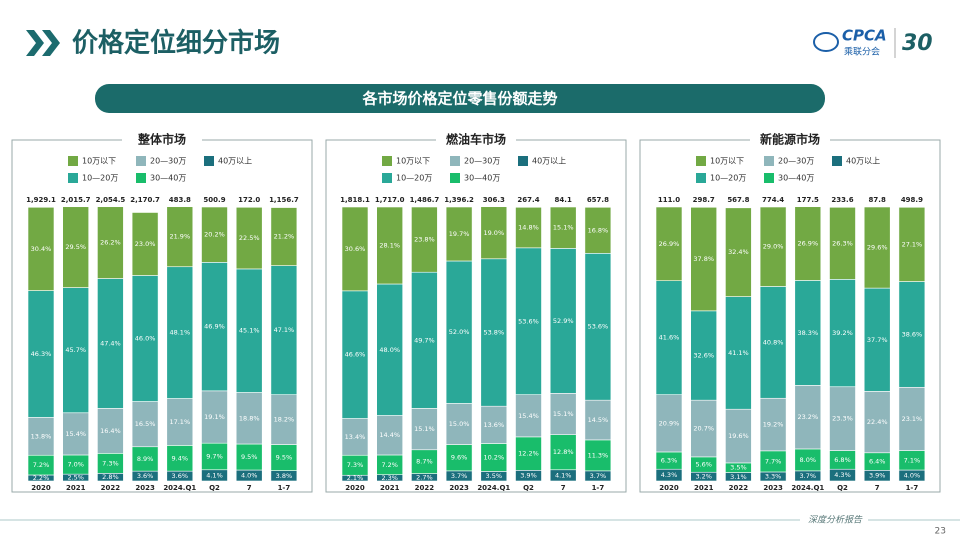 The image size is (960, 540). What do you see at coordinates (563, 200) in the screenshot?
I see `total-label: 84.1` at bounding box center [563, 200].